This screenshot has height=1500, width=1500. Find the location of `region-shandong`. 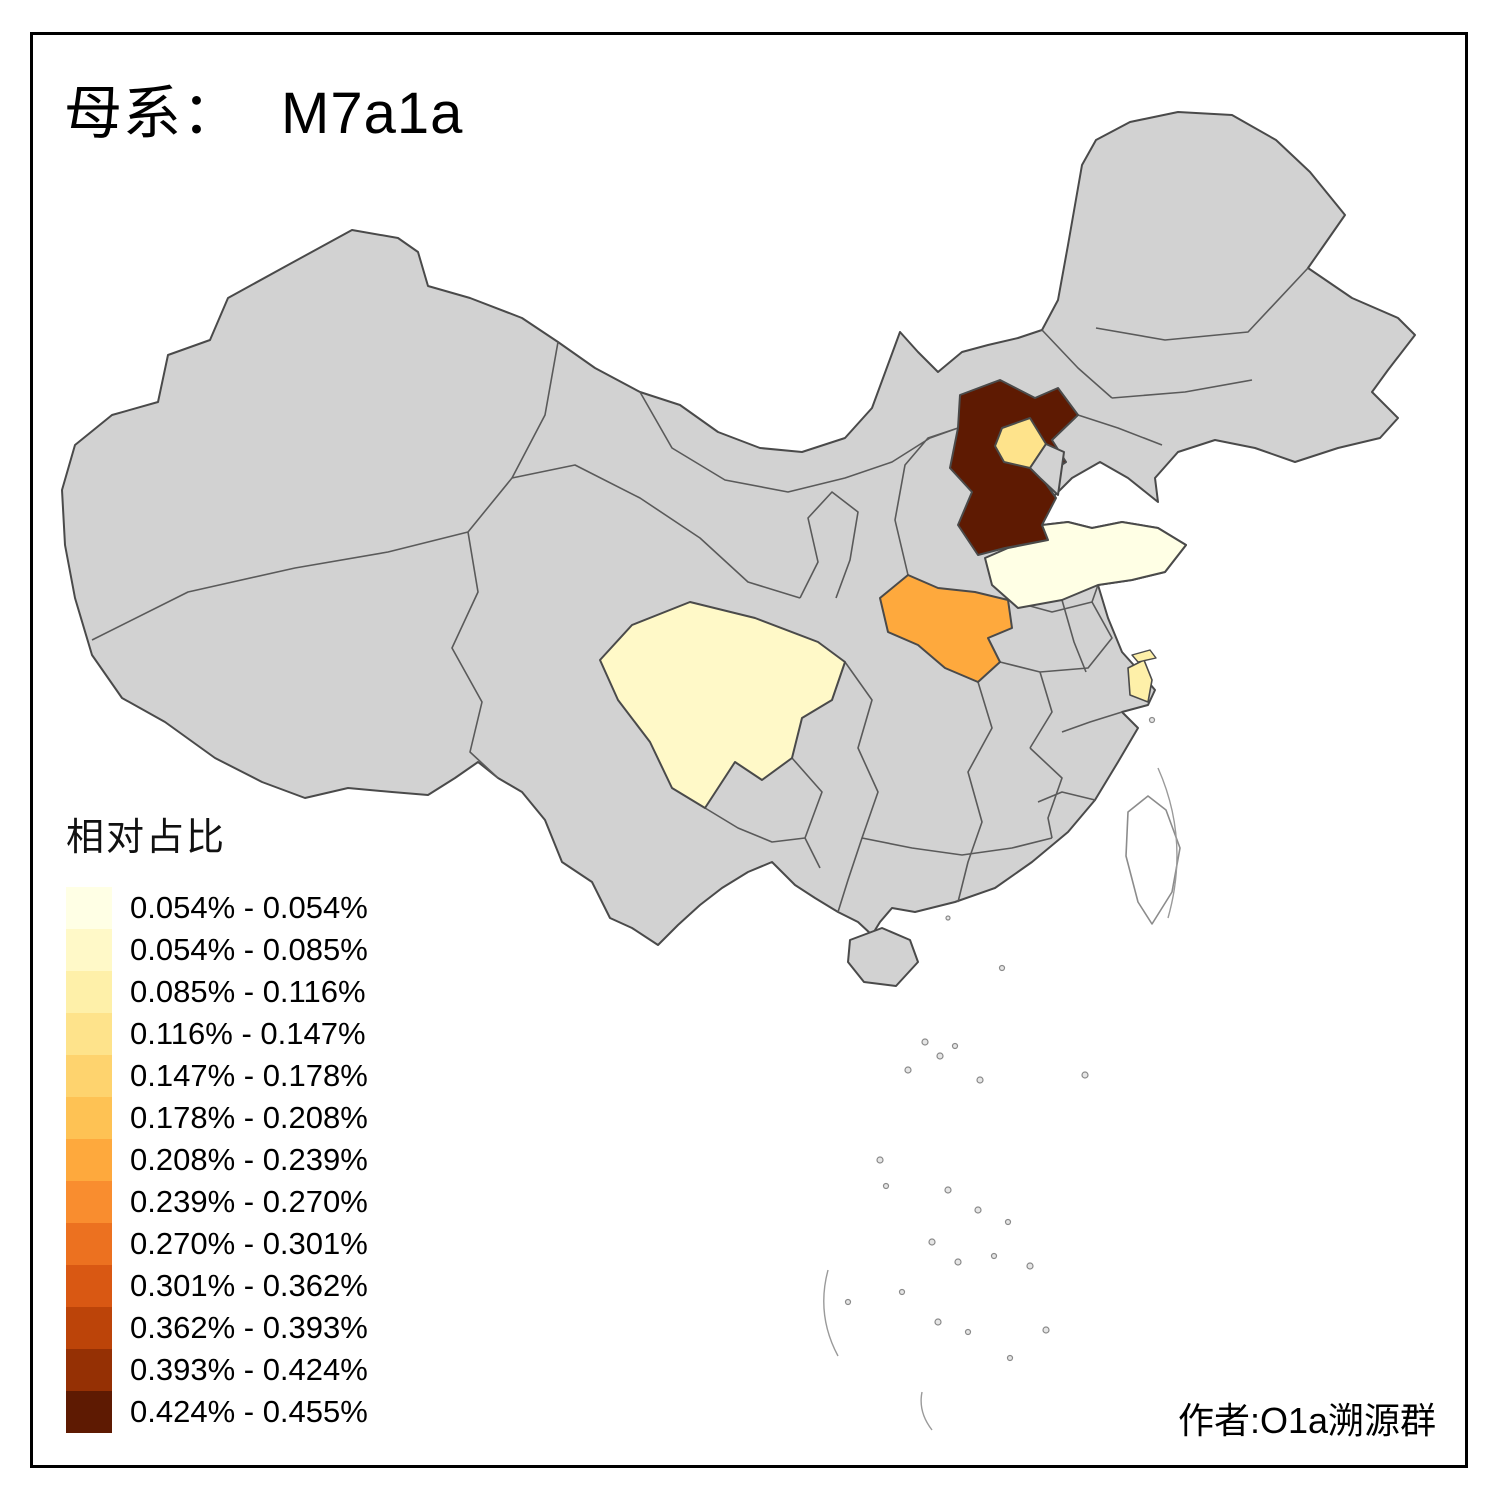

region-shandong is located at coordinates (1085, 565).